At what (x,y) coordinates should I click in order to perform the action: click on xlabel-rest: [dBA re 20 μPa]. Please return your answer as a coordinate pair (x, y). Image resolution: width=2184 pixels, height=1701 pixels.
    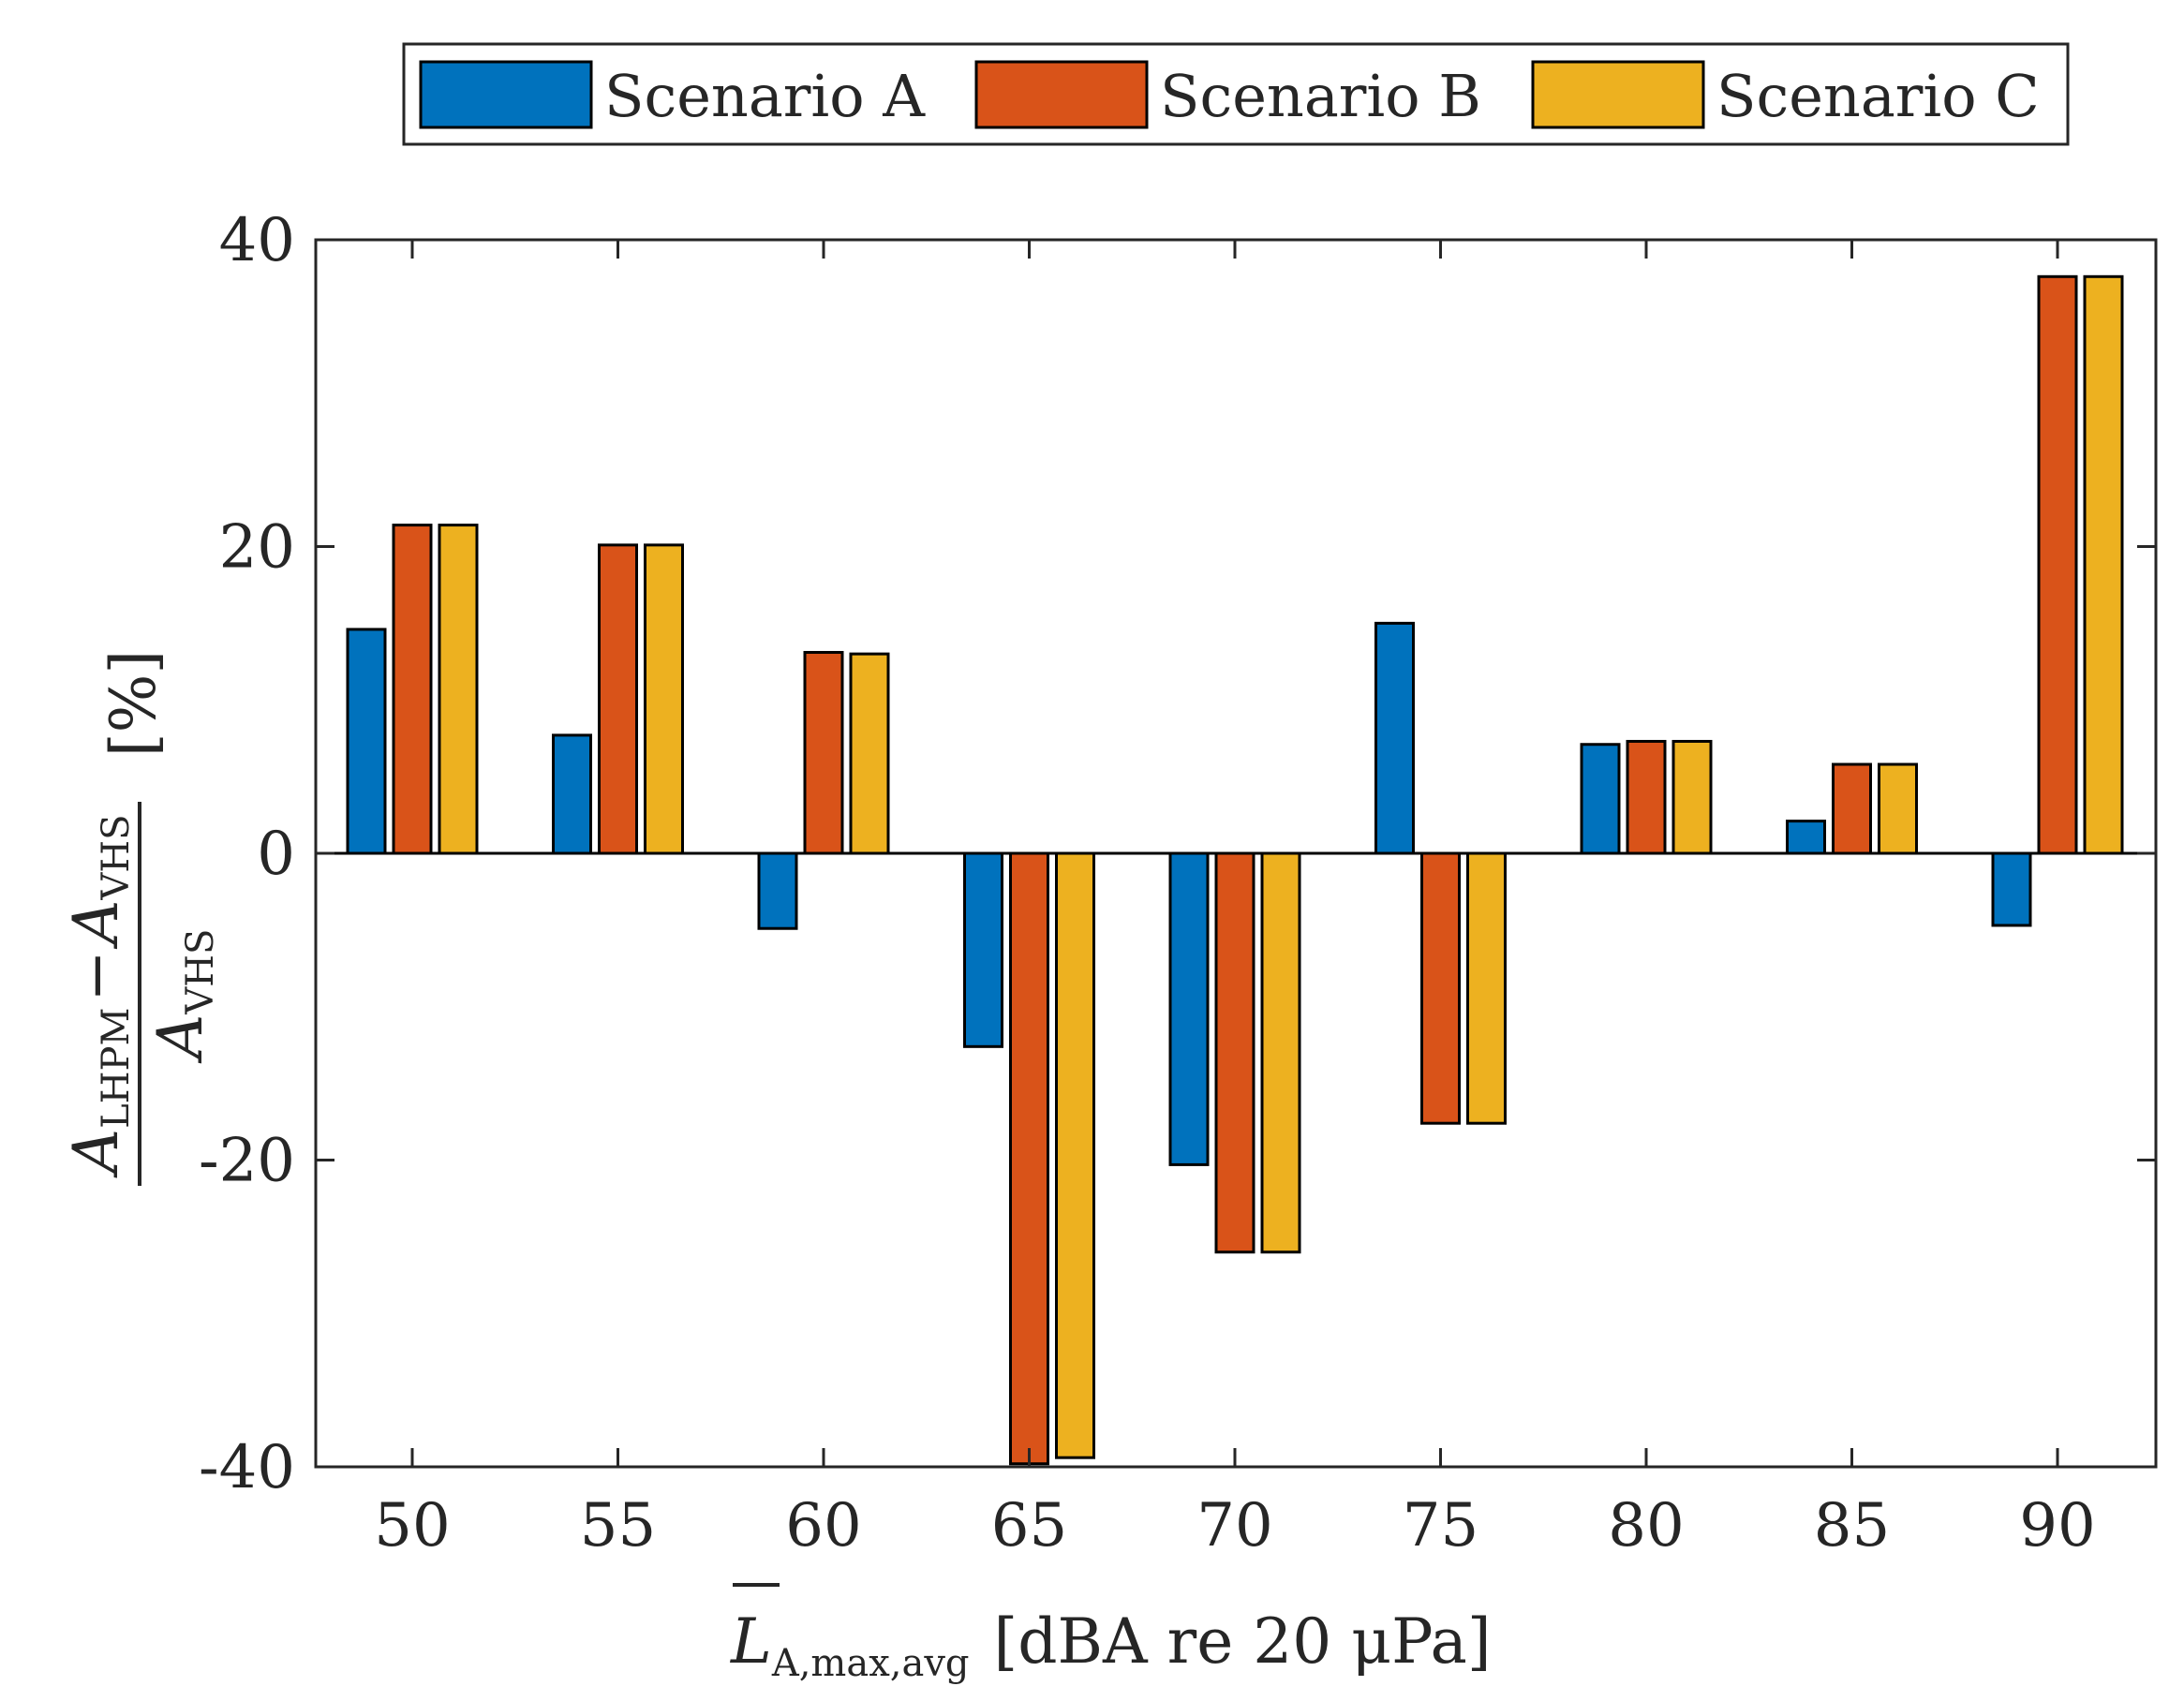
    Looking at the image, I should click on (1243, 1642).